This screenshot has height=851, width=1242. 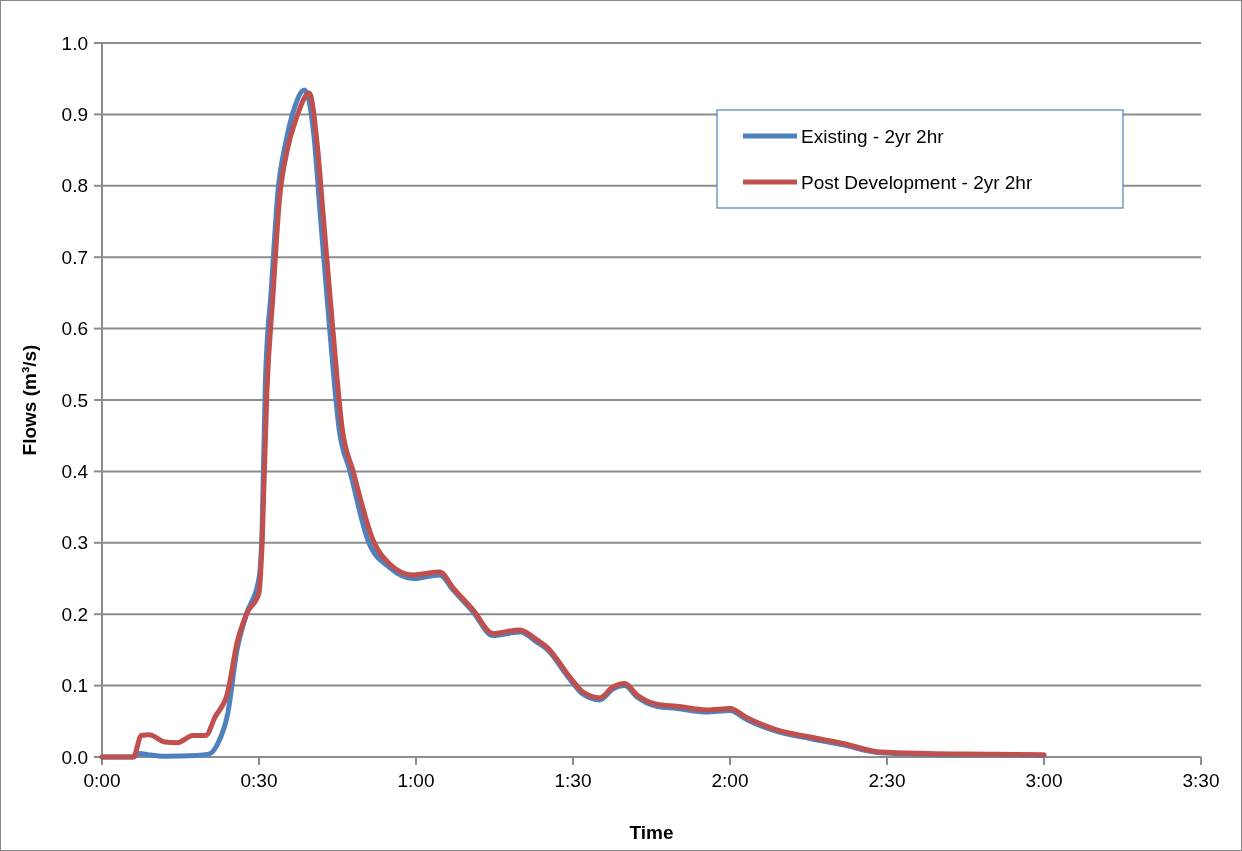 I want to click on y-tick-label: 0.1, so click(x=74, y=686).